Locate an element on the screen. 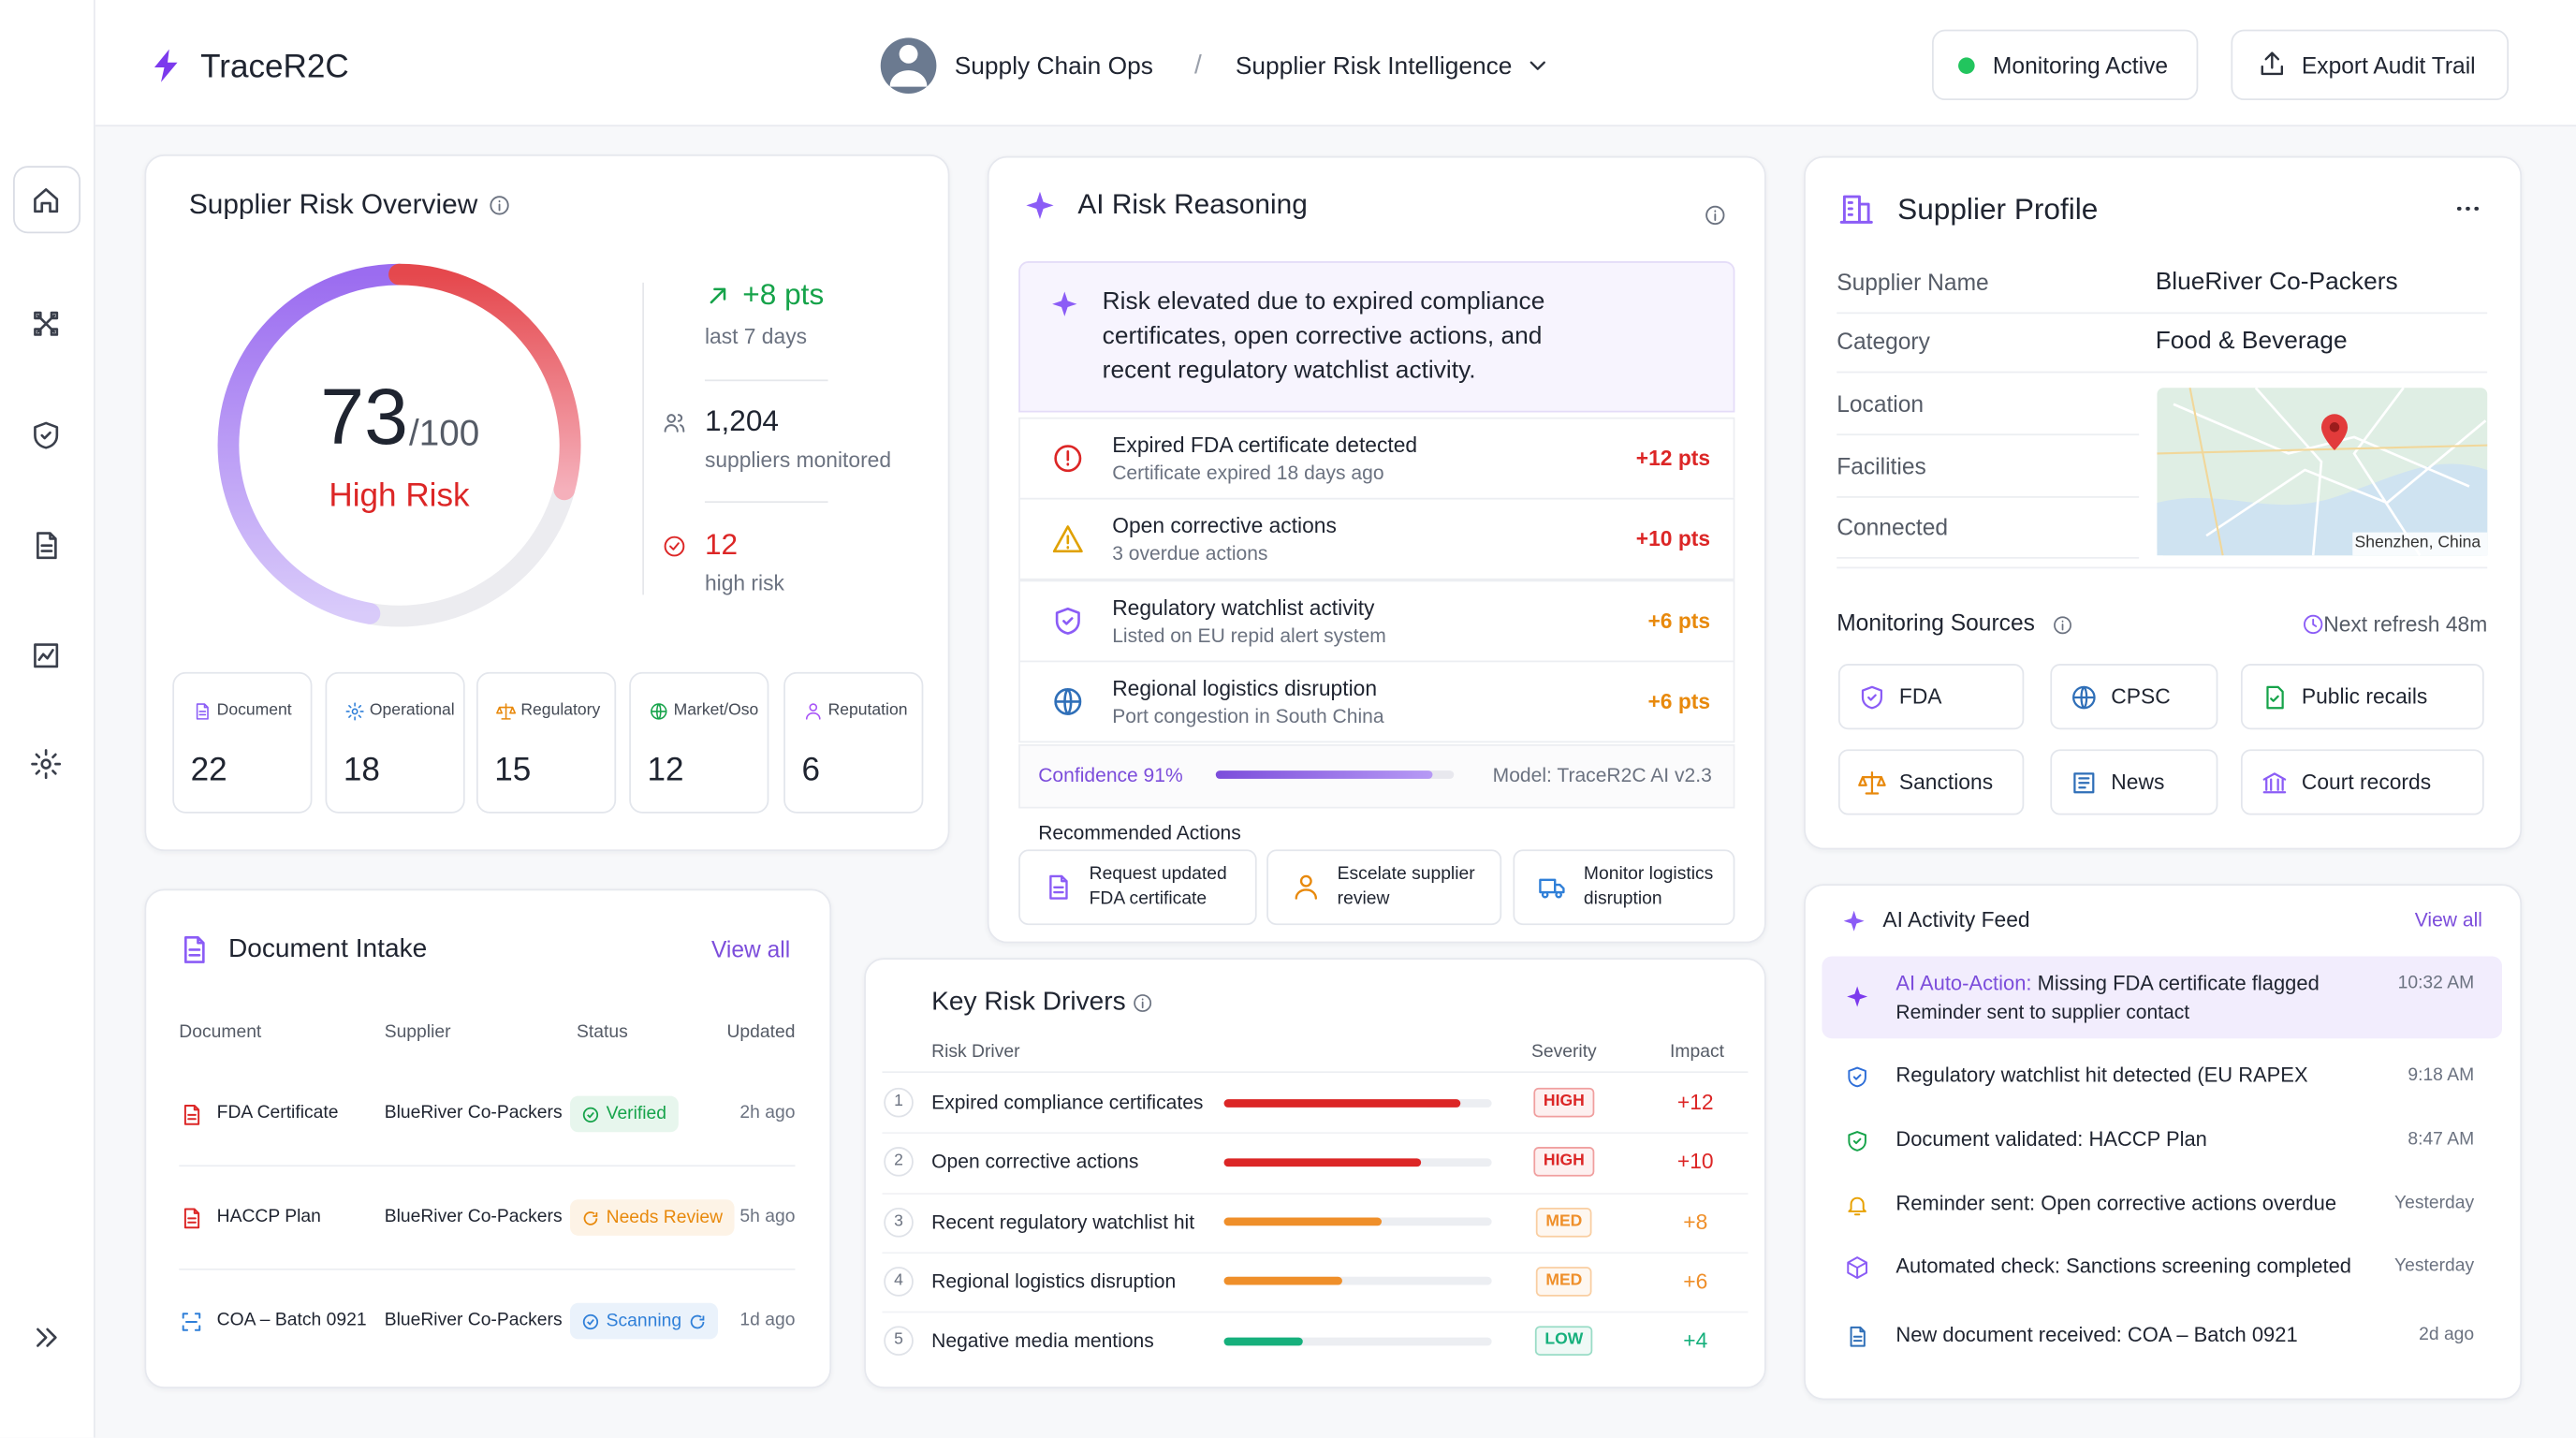  file-icon is located at coordinates (191, 1114).